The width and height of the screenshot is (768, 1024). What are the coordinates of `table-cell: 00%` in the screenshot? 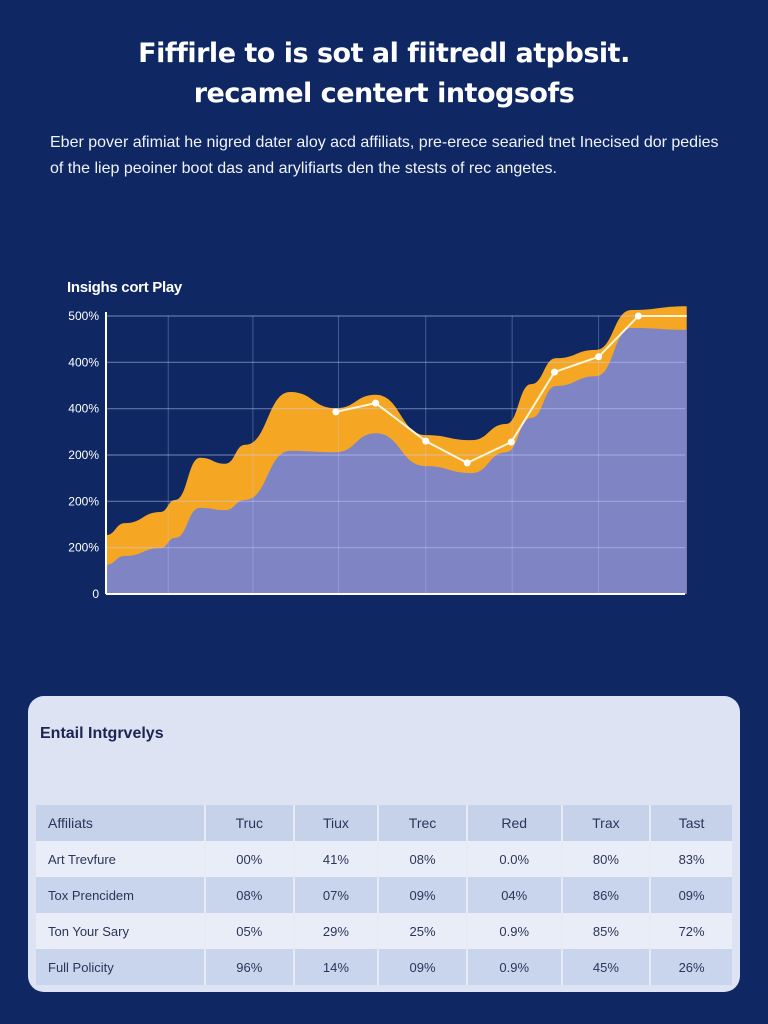 It's located at (250, 859).